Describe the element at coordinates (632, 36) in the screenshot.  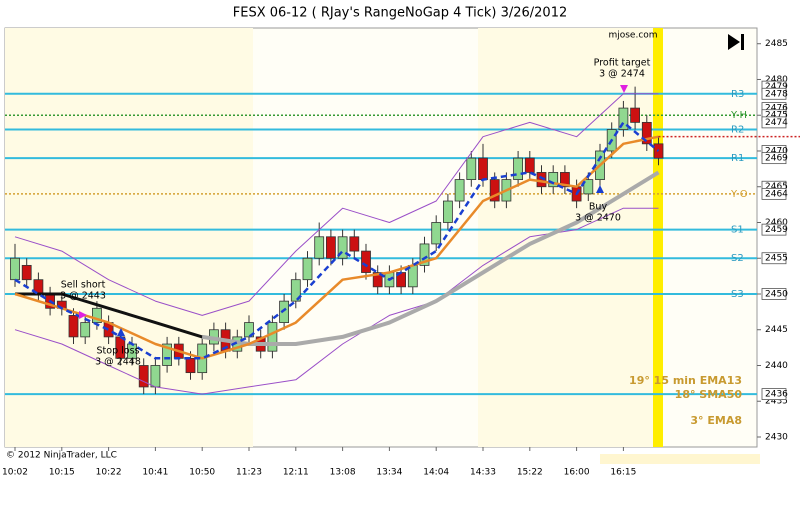
I see `watermark: mjose.com` at that location.